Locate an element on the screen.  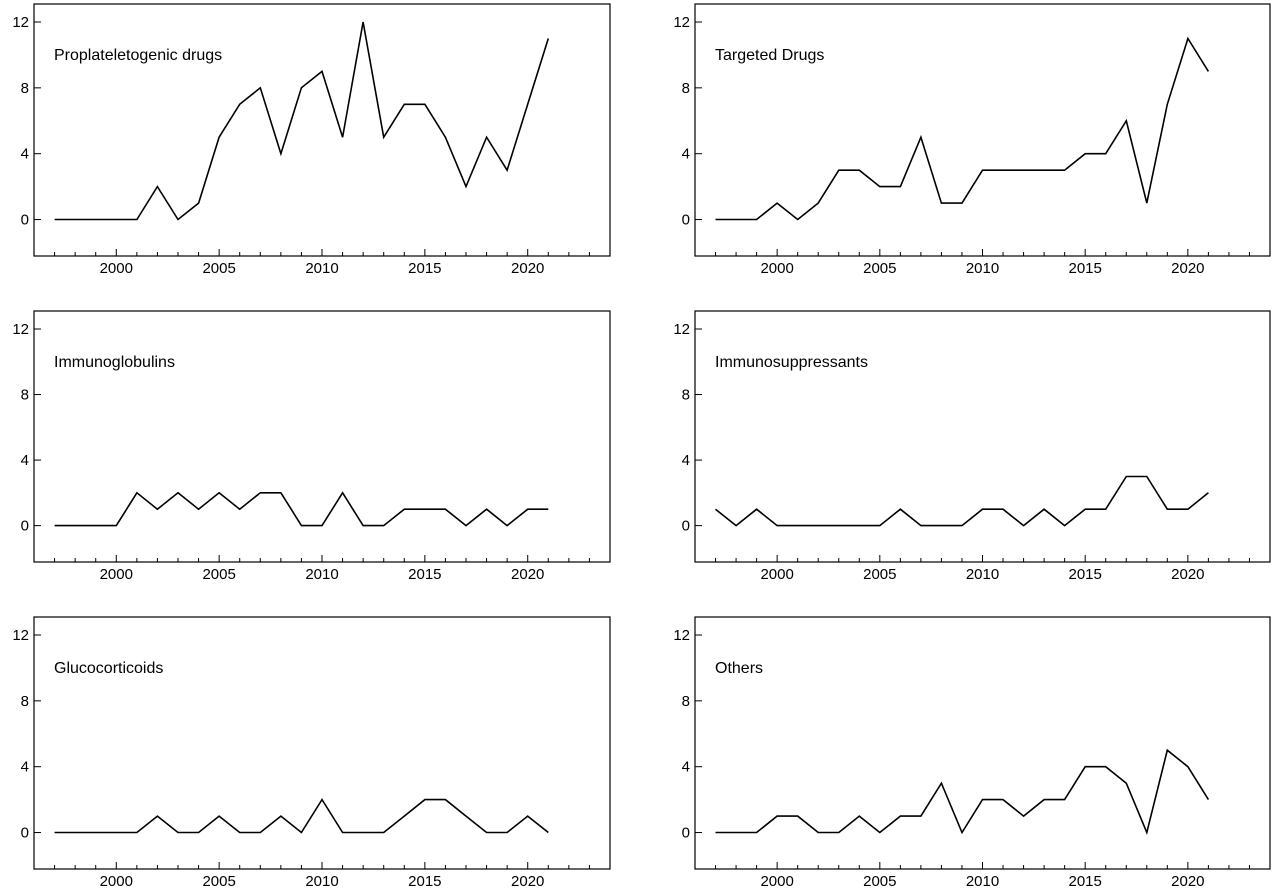
series-line-immunosuppressants is located at coordinates (962, 501).